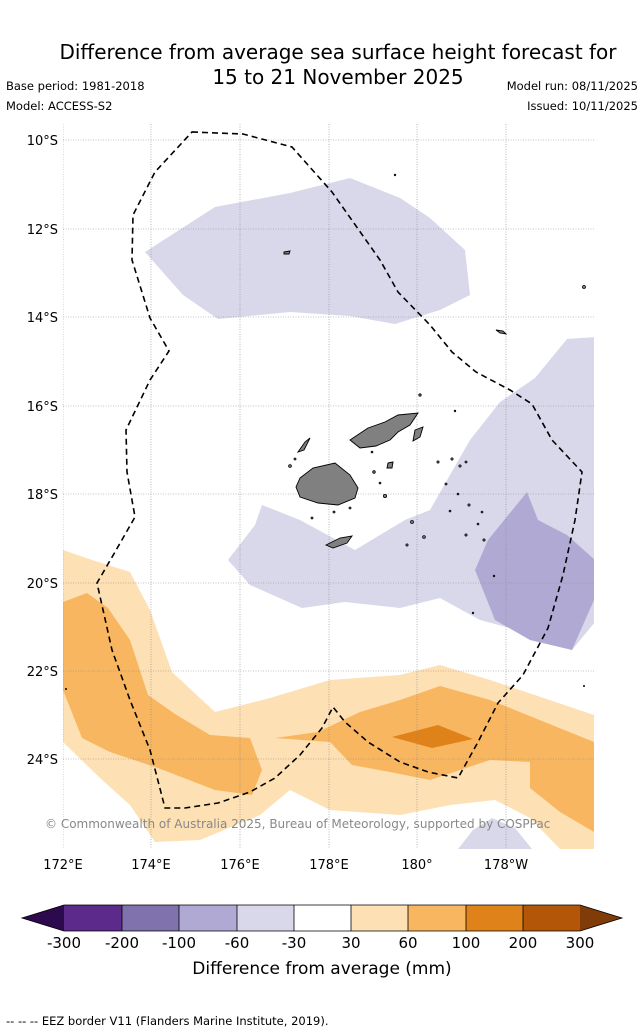 The image size is (644, 1035). Describe the element at coordinates (59, 106) in the screenshot. I see `model-name: Model: ACCESS-S2` at that location.